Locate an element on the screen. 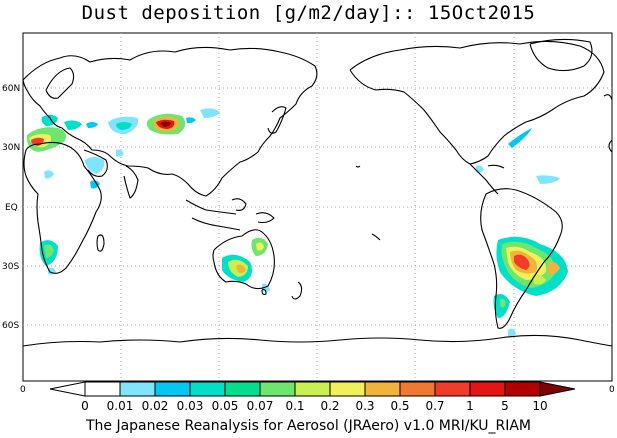  colorbar is located at coordinates (312, 389).